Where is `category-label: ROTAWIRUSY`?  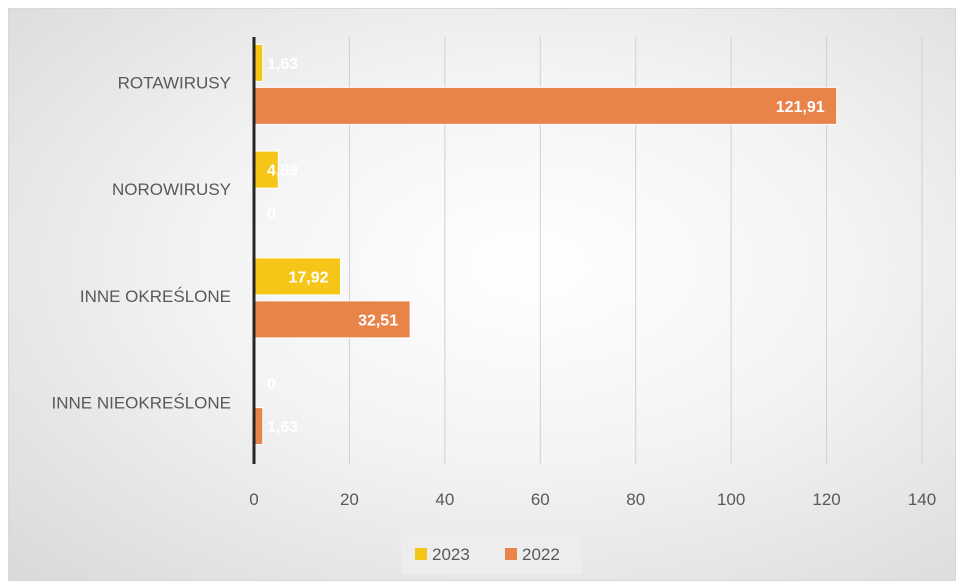
category-label: ROTAWIRUSY is located at coordinates (174, 82).